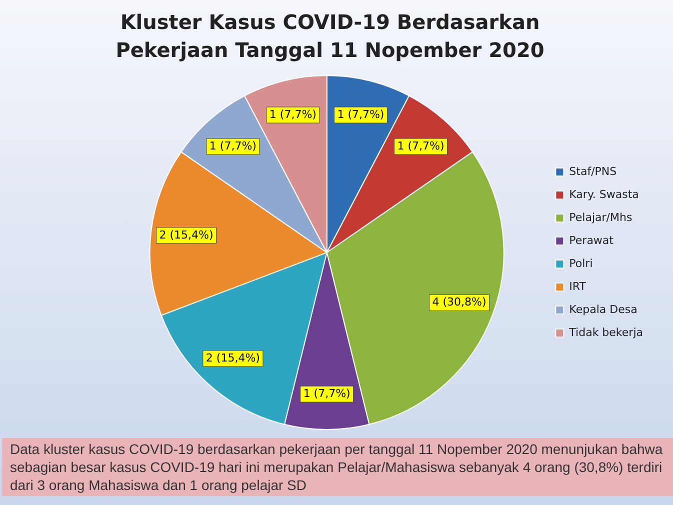 The image size is (673, 505). Describe the element at coordinates (603, 309) in the screenshot. I see `legend-label: Kepala Desa` at that location.